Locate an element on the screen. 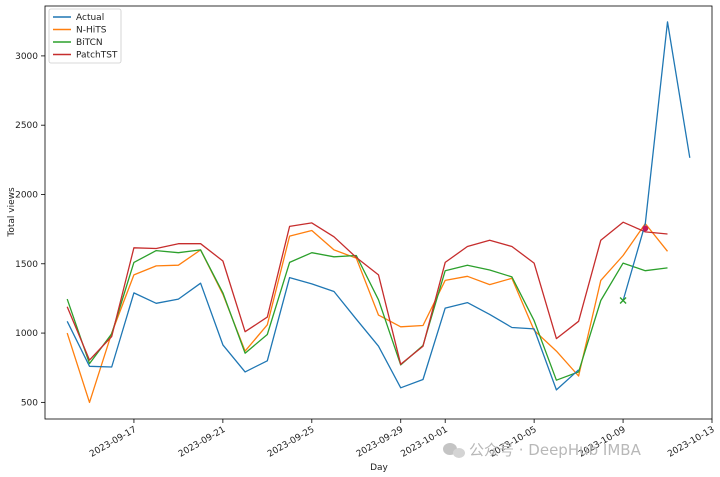  x-tick-label: 2023-10-13 is located at coordinates (691, 442).